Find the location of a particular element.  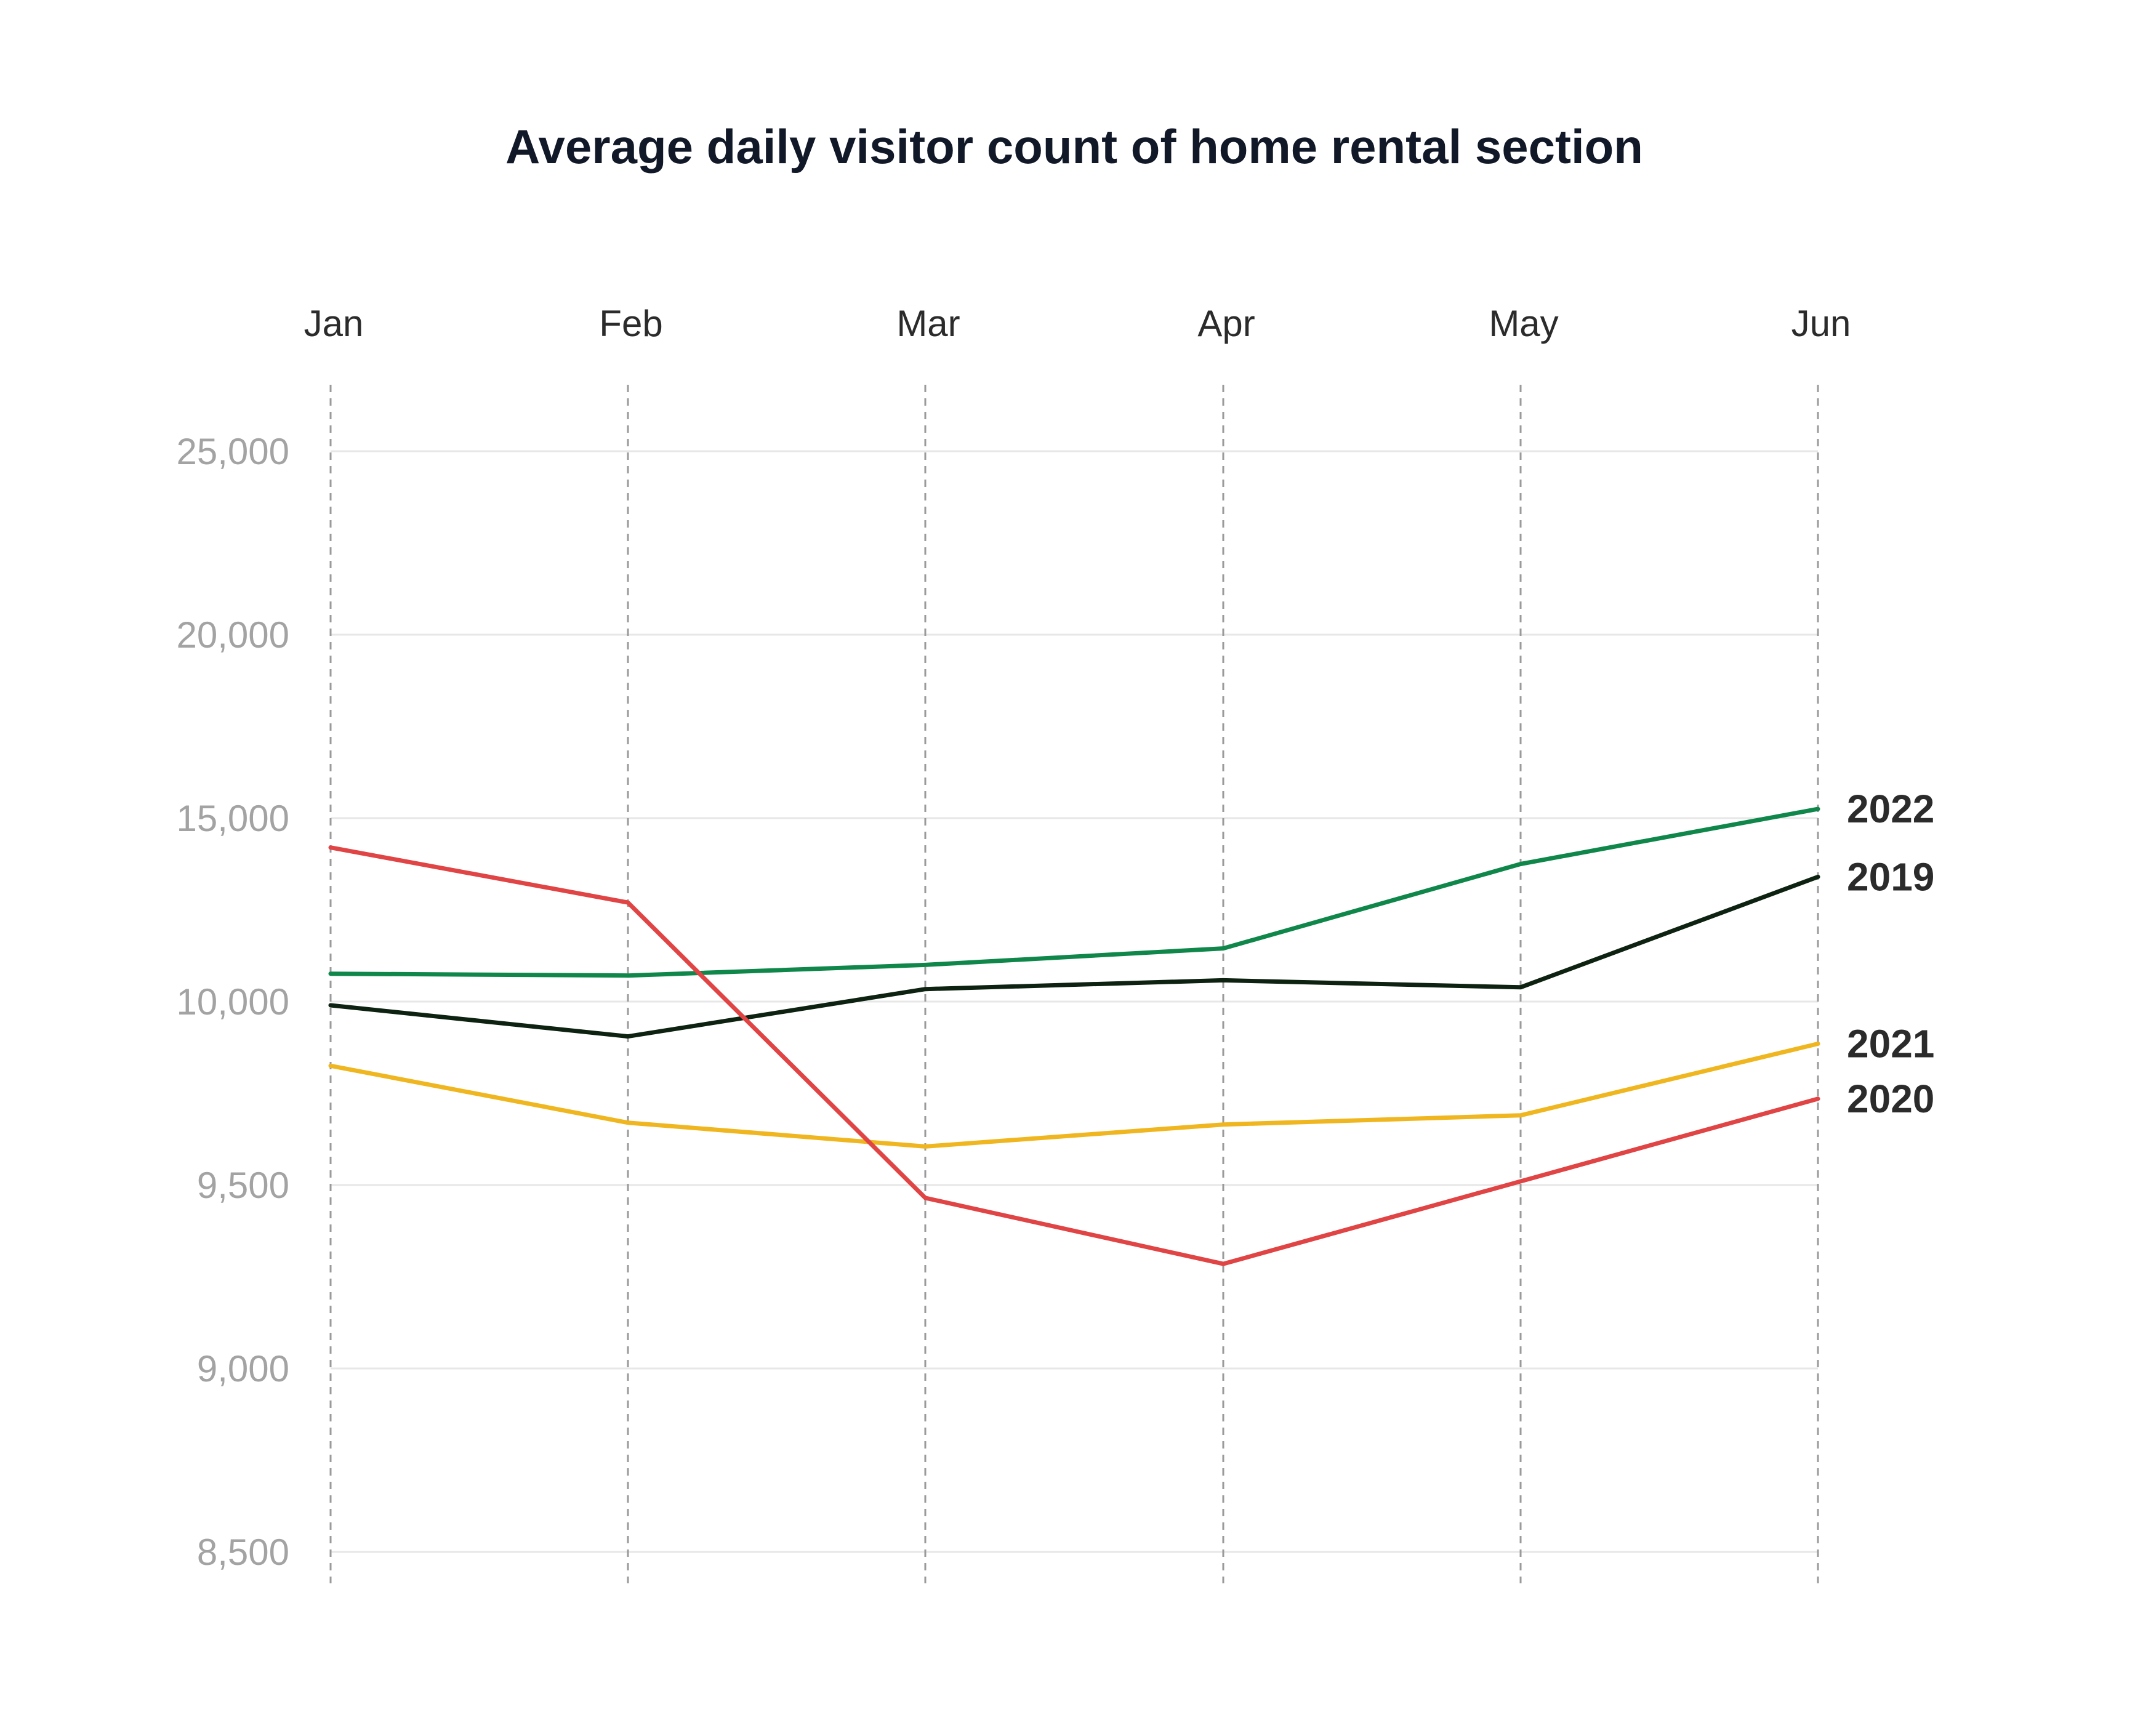

x-tick-label: Mar is located at coordinates (928, 323).